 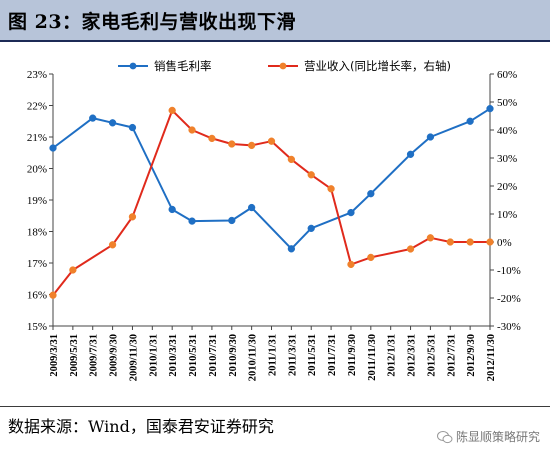 What do you see at coordinates (37, 201) in the screenshot?
I see `left-tick-label: 19%` at bounding box center [37, 201].